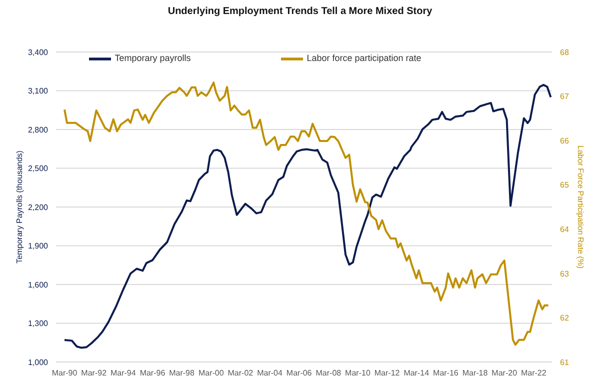 This screenshot has width=600, height=382. Describe the element at coordinates (38, 91) in the screenshot. I see `y-tick-label: 3,100` at that location.